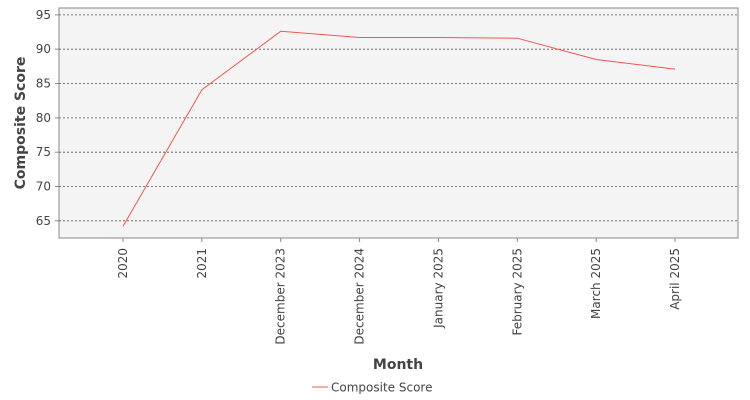 This screenshot has height=400, width=750. I want to click on x-tick-label: 2020, so click(123, 263).